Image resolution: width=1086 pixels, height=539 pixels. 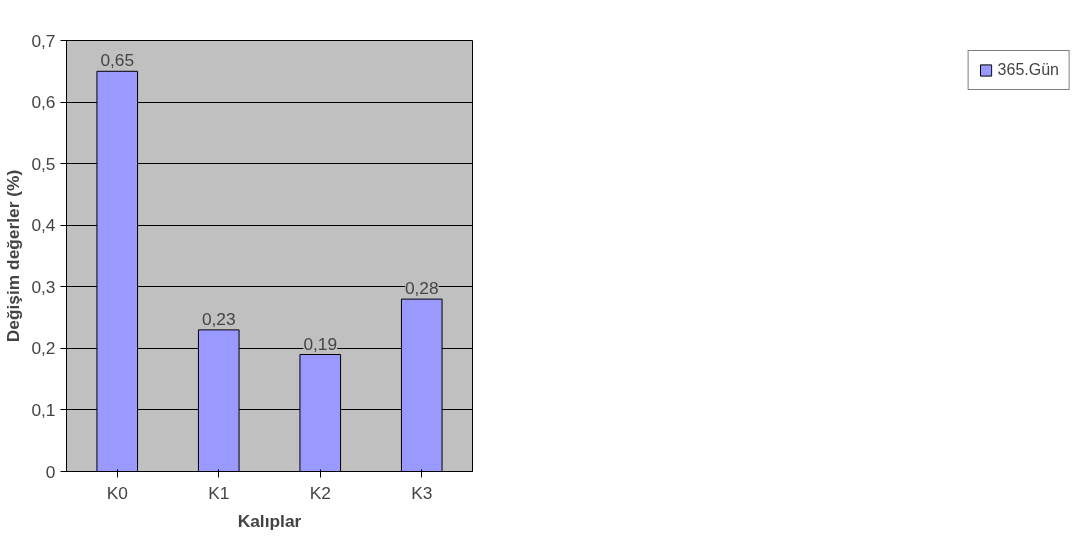 What do you see at coordinates (422, 492) in the screenshot?
I see `x-tick-label: K3` at bounding box center [422, 492].